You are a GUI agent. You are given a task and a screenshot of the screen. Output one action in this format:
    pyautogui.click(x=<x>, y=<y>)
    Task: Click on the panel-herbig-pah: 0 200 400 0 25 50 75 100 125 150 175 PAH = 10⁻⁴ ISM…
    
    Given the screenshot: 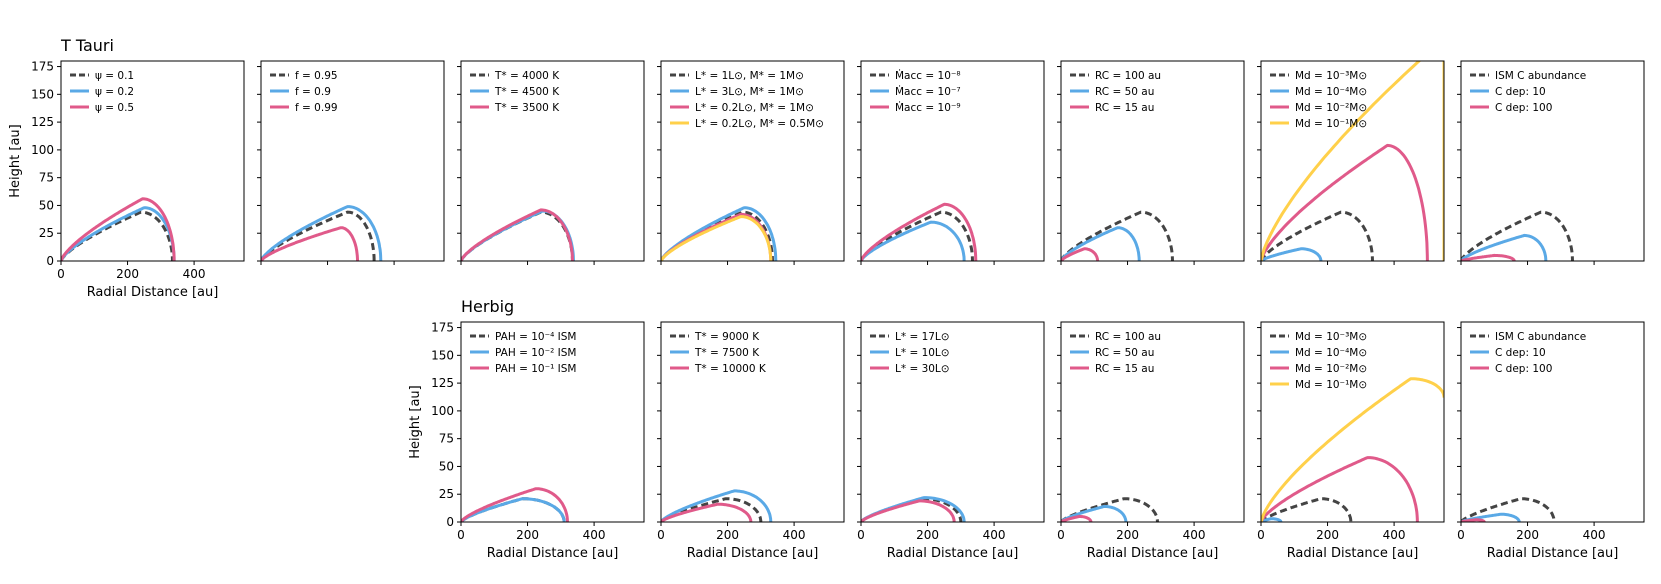 What is the action you would take?
    pyautogui.click(x=526, y=441)
    